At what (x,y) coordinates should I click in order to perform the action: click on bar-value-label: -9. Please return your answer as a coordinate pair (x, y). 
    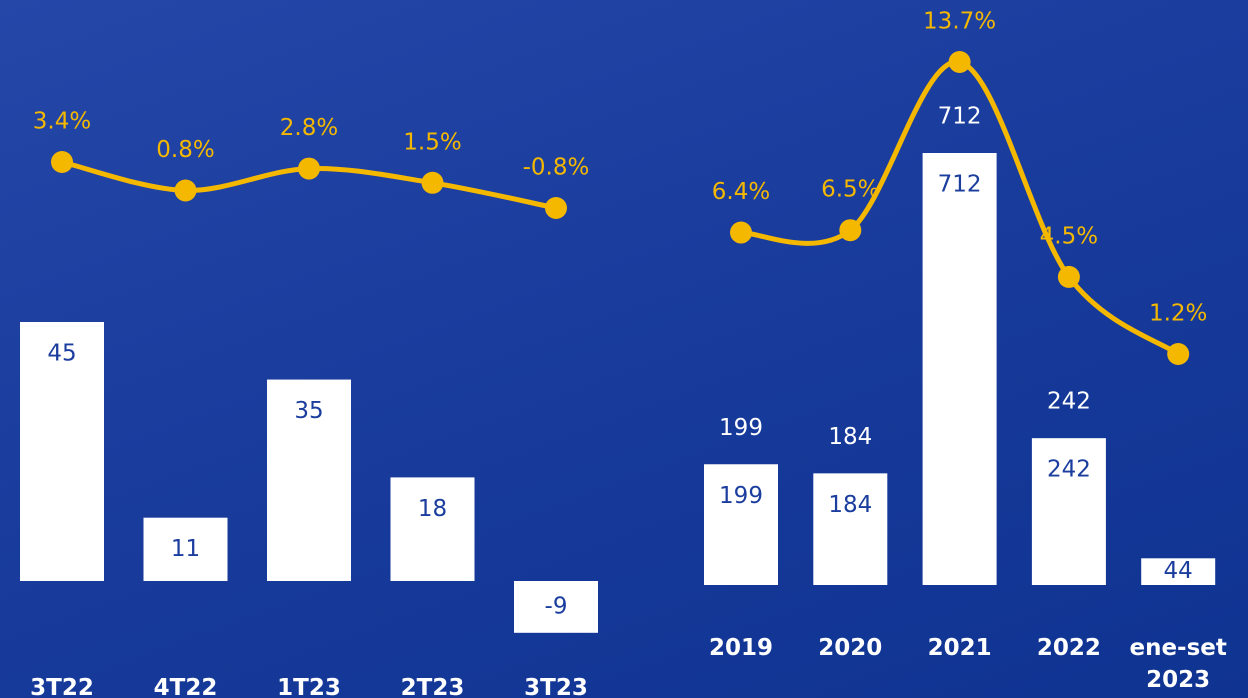
    Looking at the image, I should click on (556, 606).